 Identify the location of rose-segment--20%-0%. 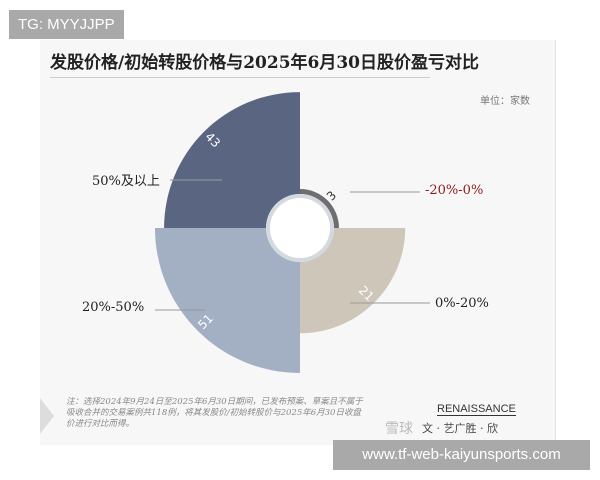
(319, 208).